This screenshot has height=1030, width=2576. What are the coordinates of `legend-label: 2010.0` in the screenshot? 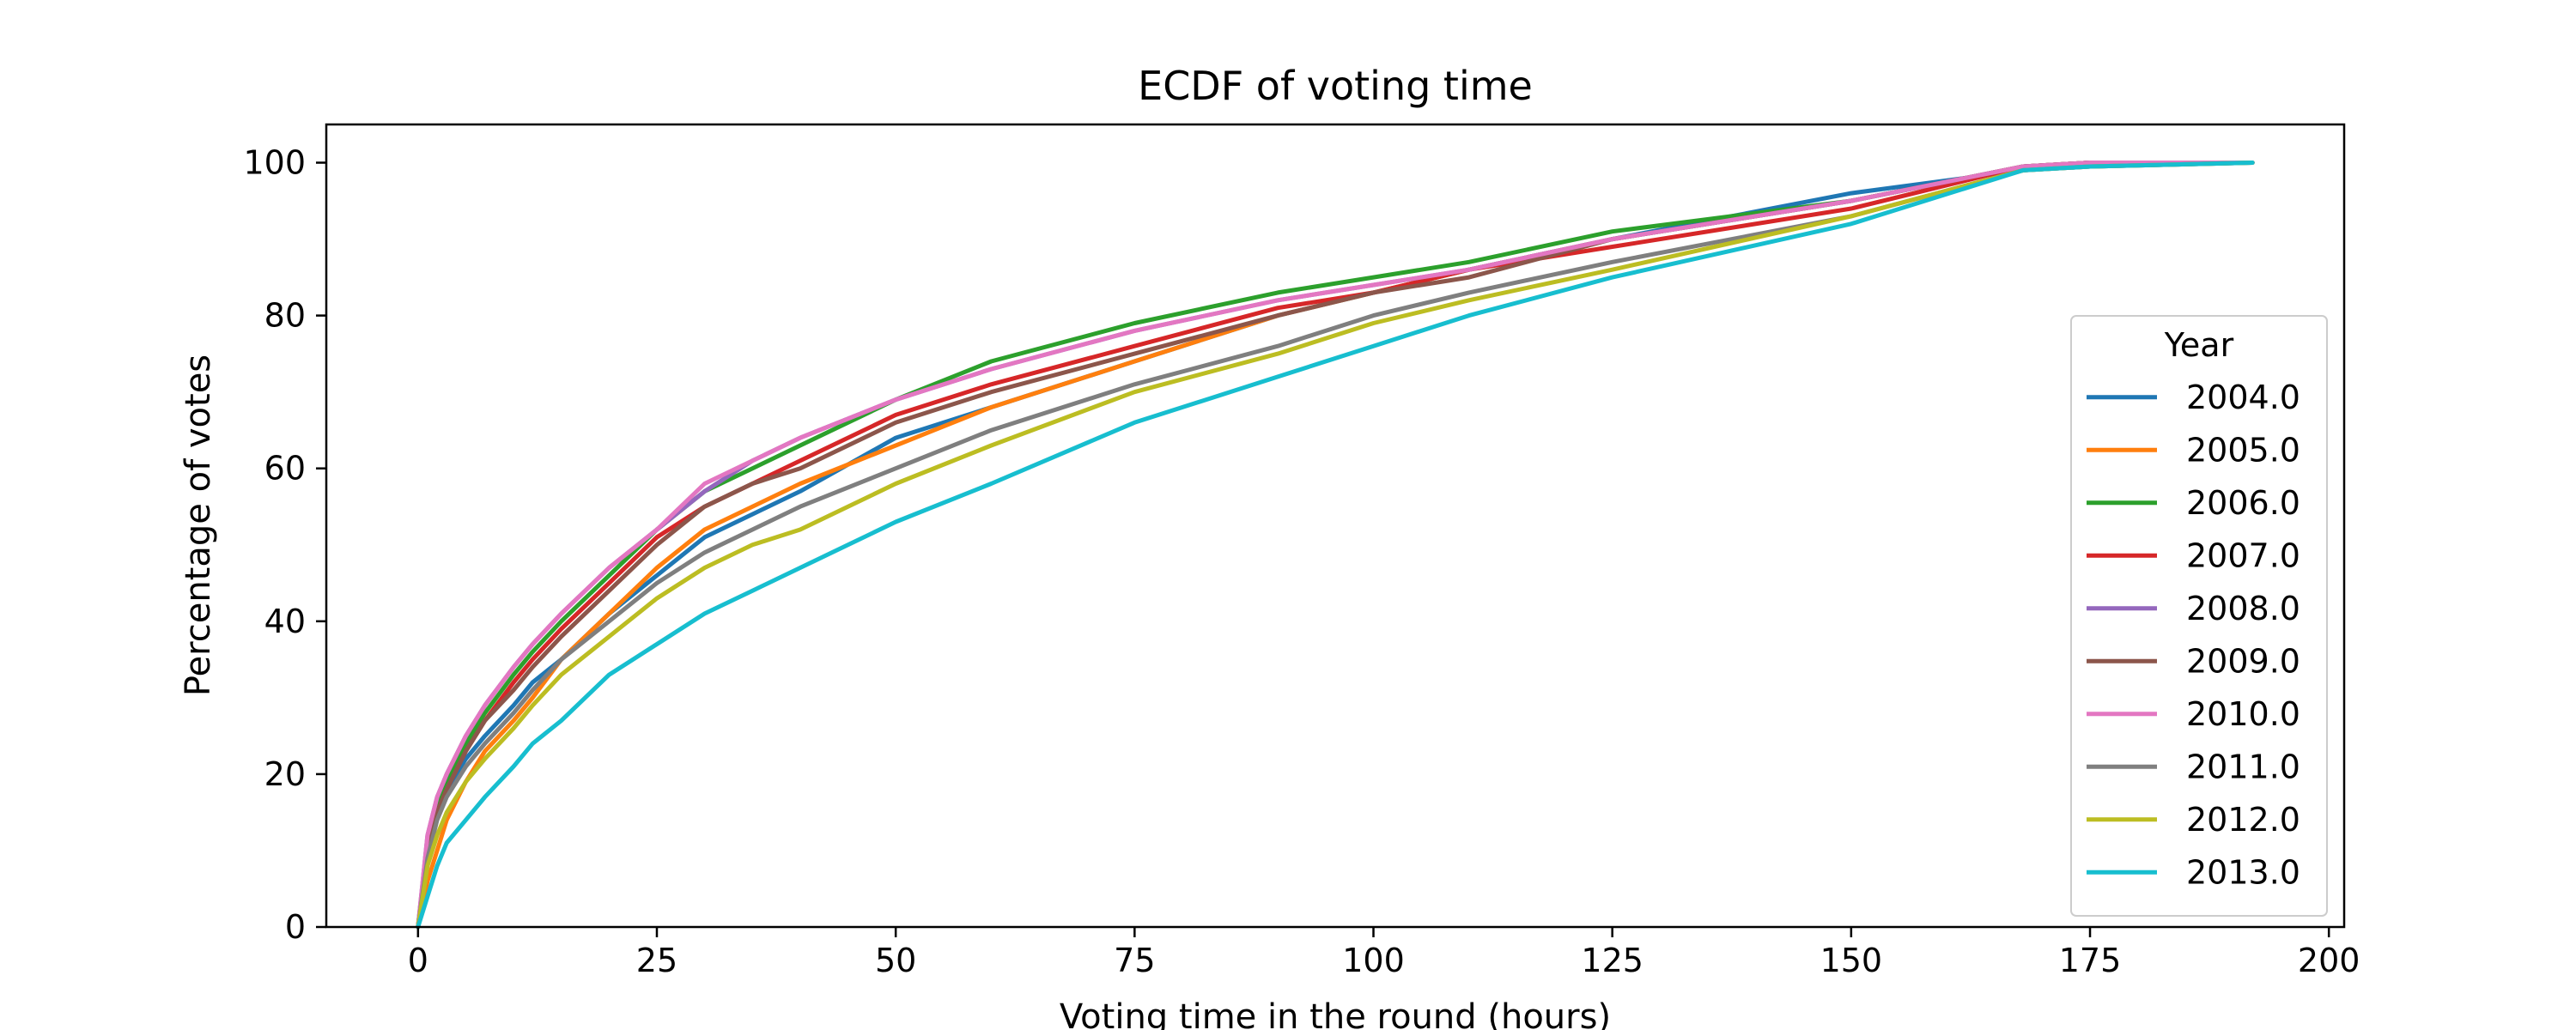 It's located at (2243, 714).